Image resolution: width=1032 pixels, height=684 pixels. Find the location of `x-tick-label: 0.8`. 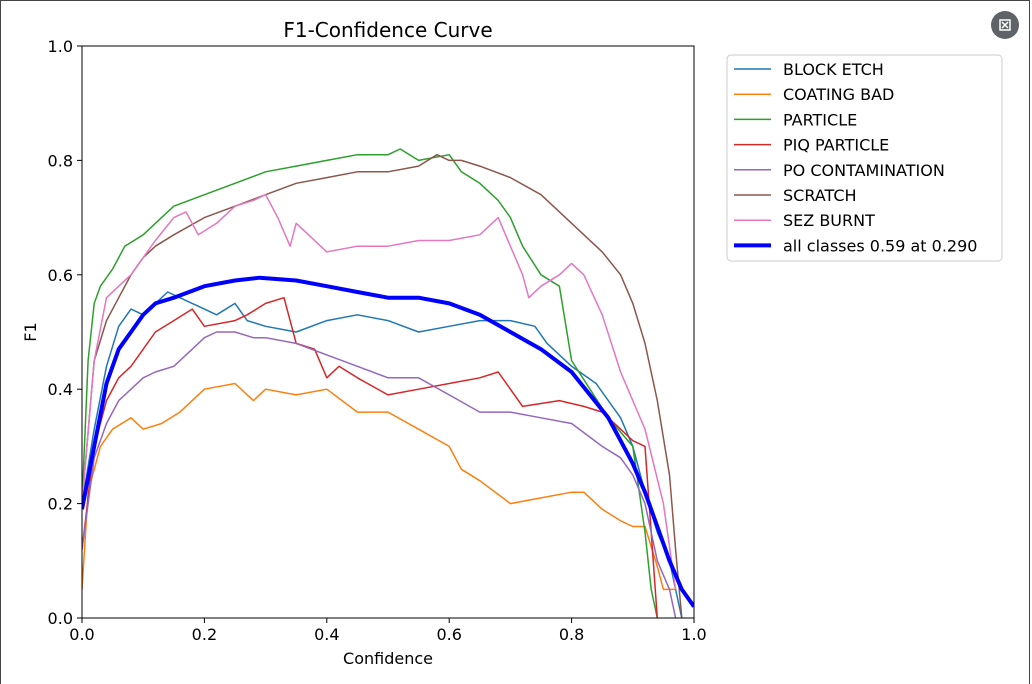

x-tick-label: 0.8 is located at coordinates (571, 634).